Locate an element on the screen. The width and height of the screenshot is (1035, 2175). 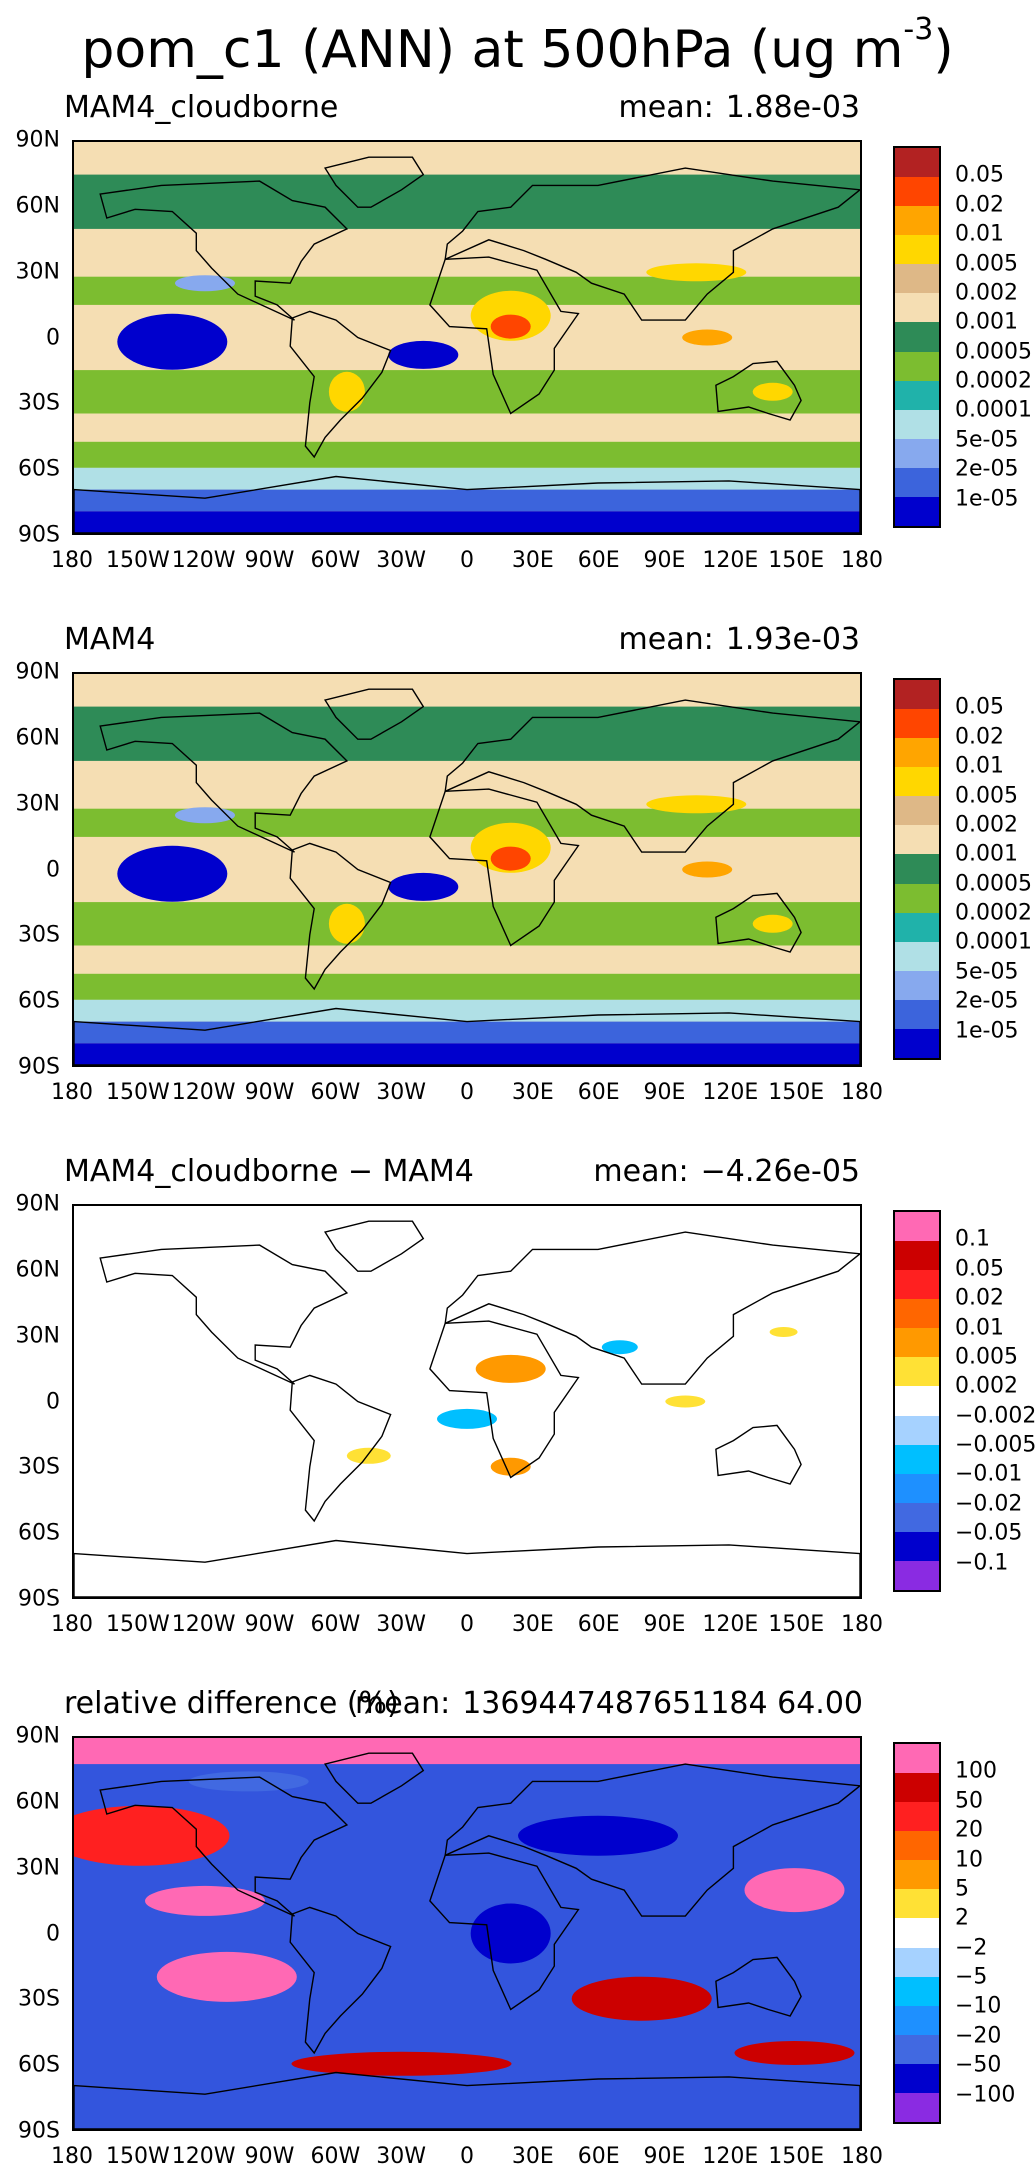
colorbar-label: 2 is located at coordinates (962, 1918).